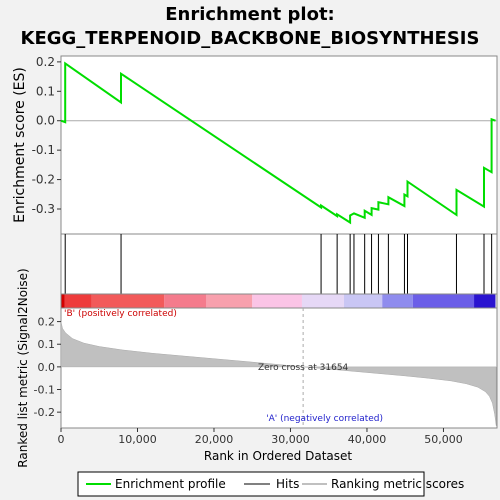 The image size is (500, 500). What do you see at coordinates (20, 145) in the screenshot?
I see `es-y-axis-title: Enrichment score (ES)` at bounding box center [20, 145].